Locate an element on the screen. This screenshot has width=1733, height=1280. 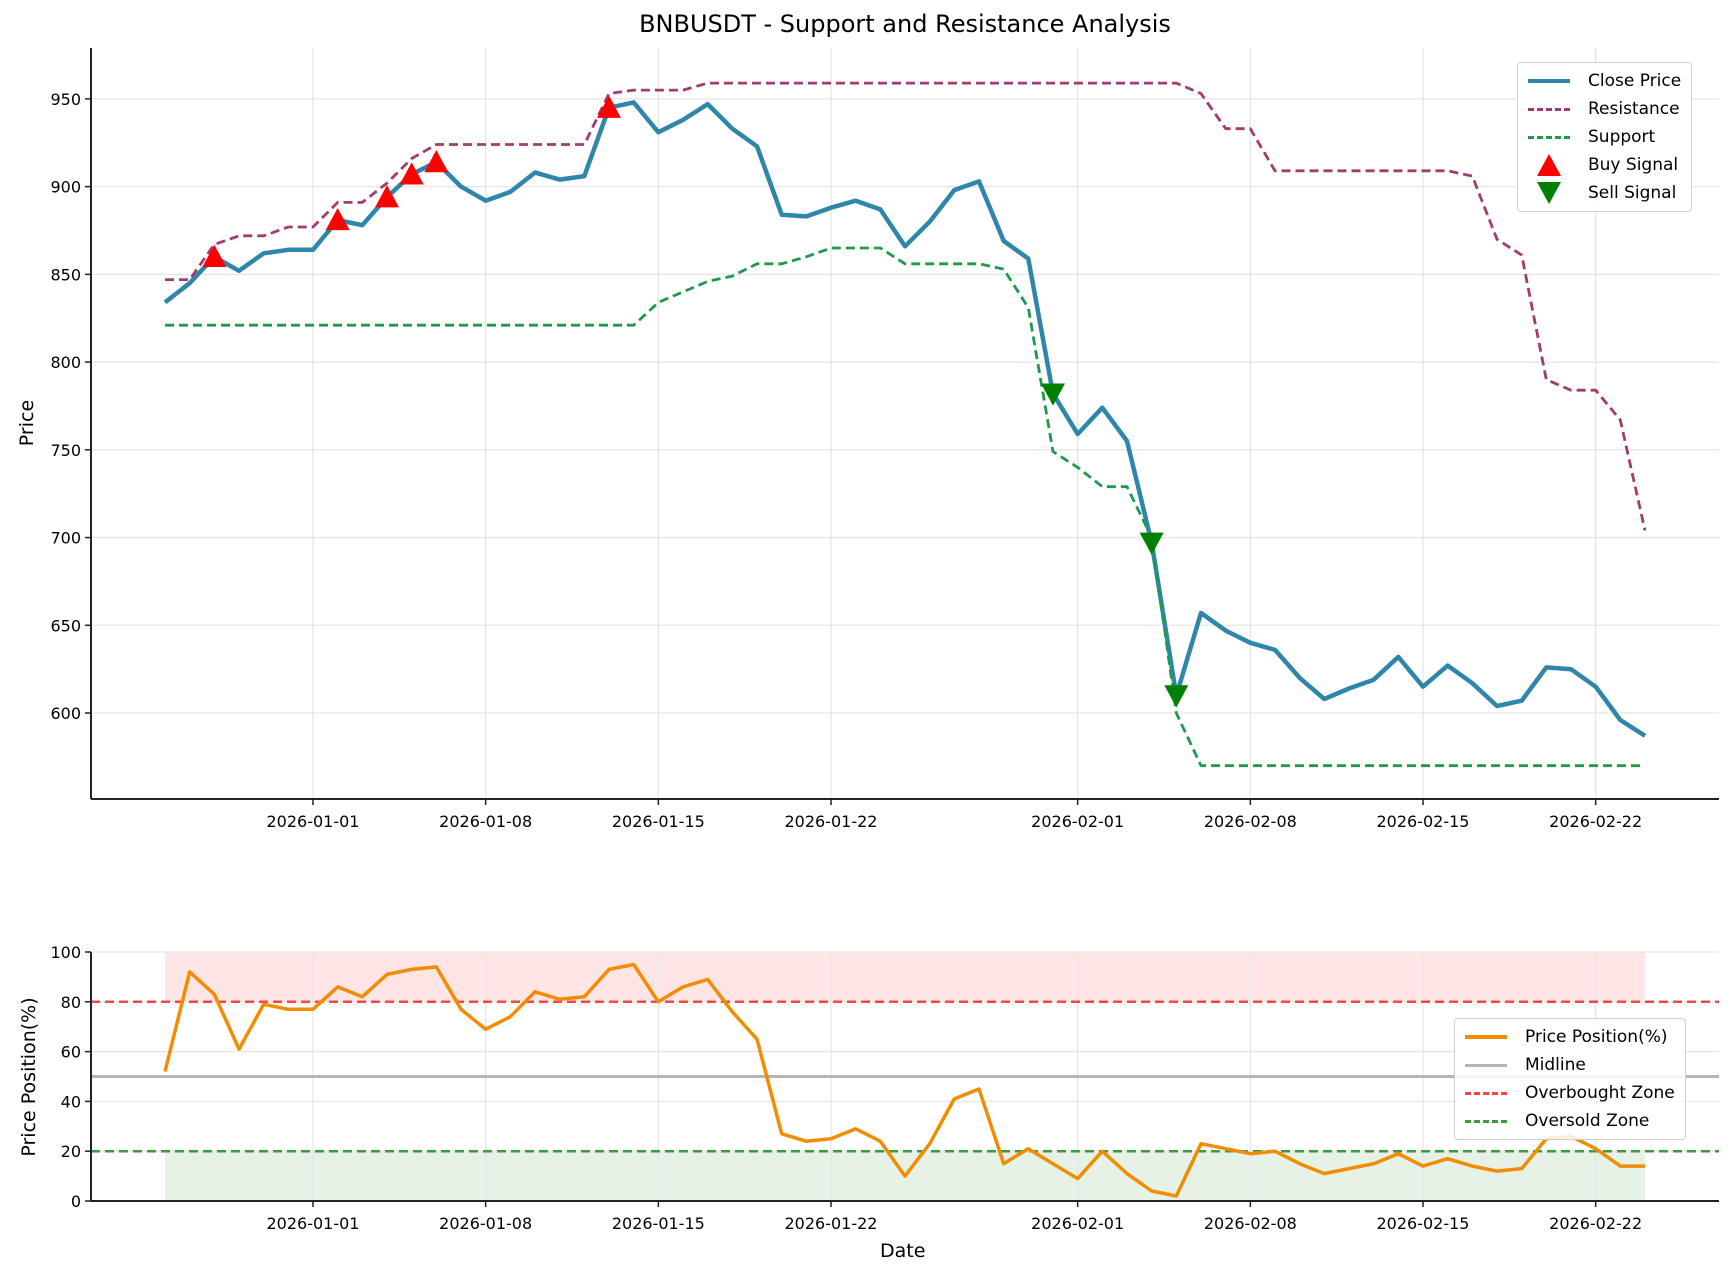
y-tick-label: 750 is located at coordinates (65, 450).